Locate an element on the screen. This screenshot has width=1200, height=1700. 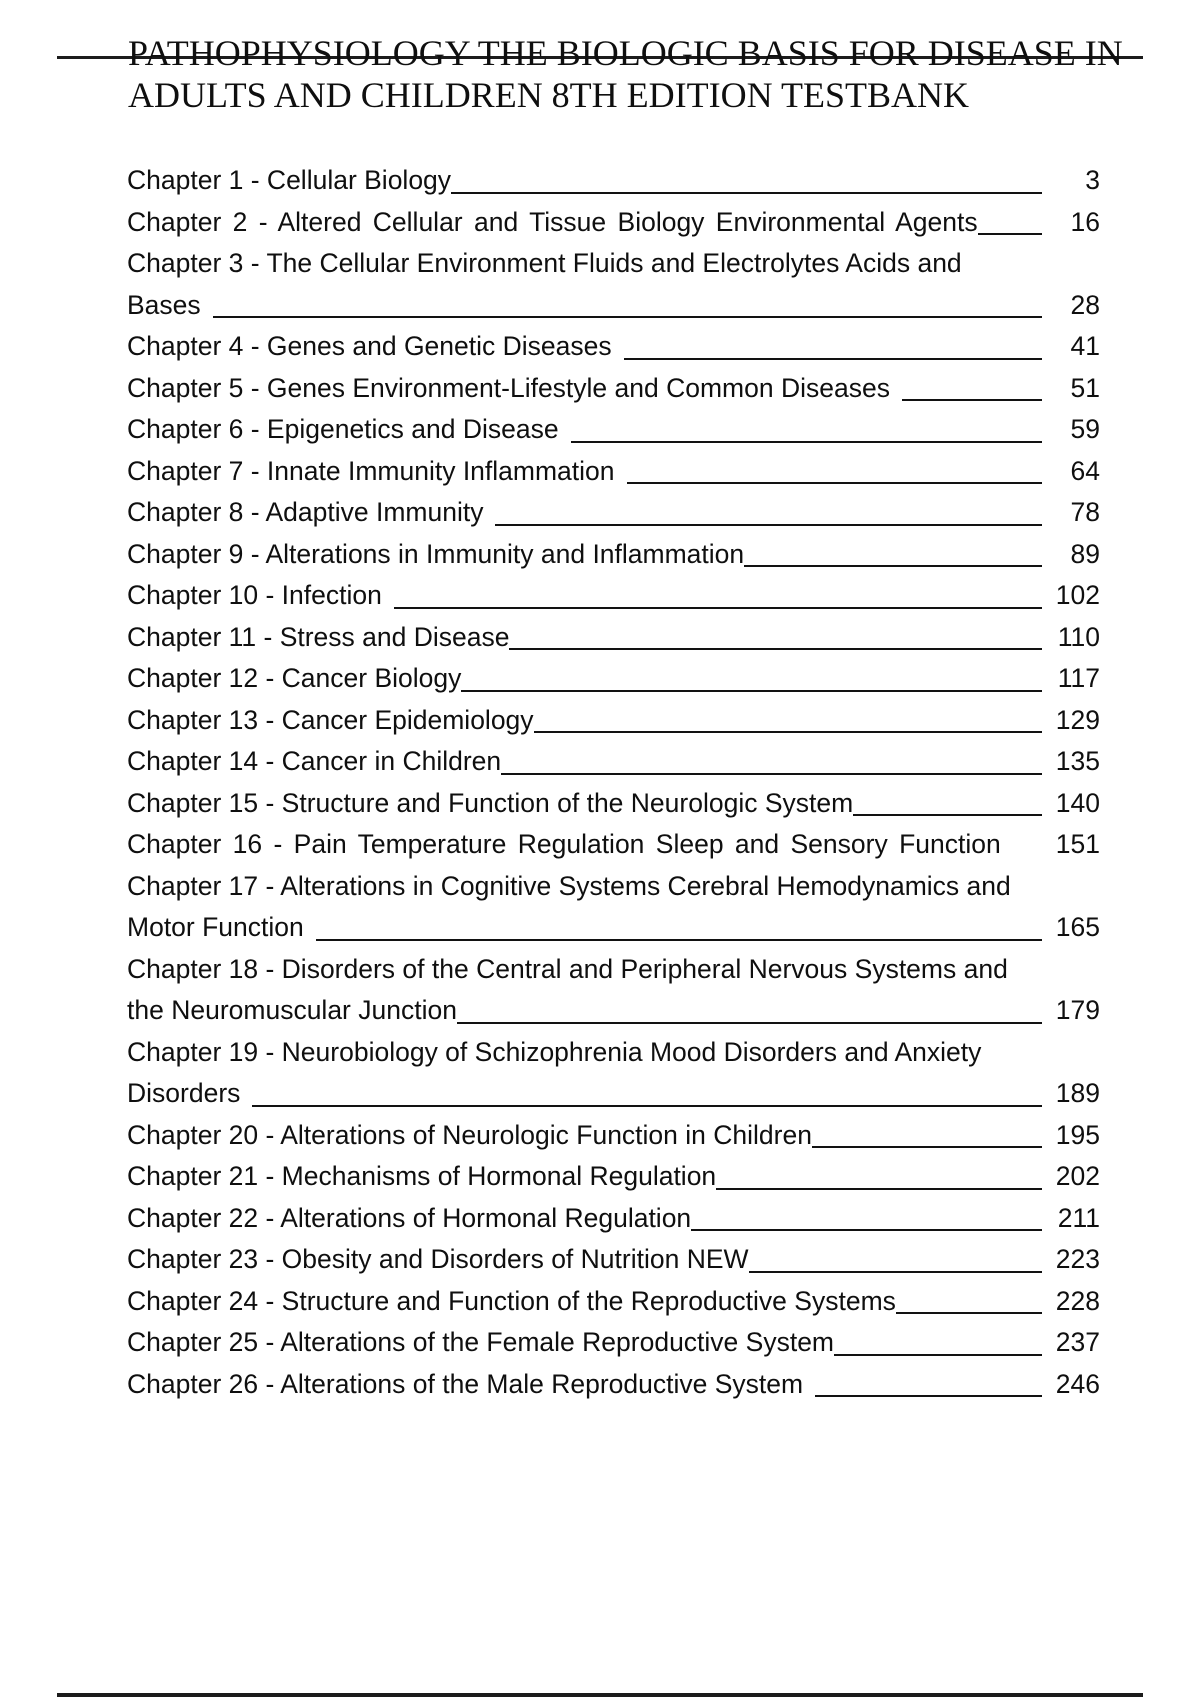
toc-entry: Chapter 1 - Cellular Biology 3 is located at coordinates (613, 181).